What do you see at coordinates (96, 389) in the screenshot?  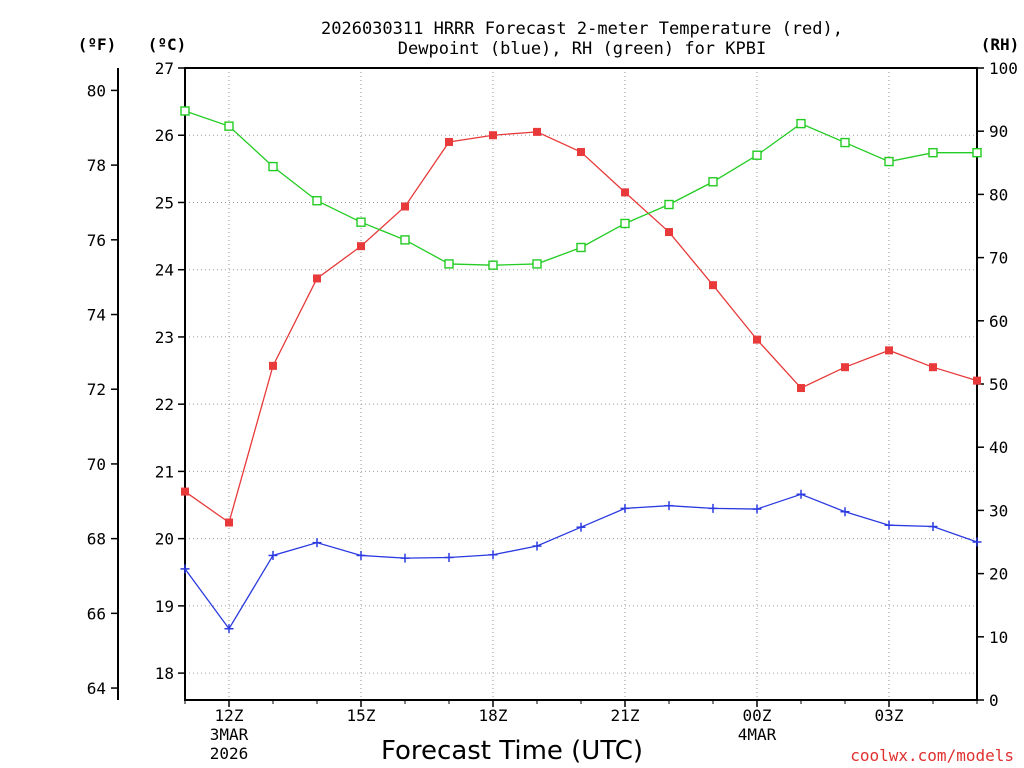 I see `fahrenheit-tick-label: 72` at bounding box center [96, 389].